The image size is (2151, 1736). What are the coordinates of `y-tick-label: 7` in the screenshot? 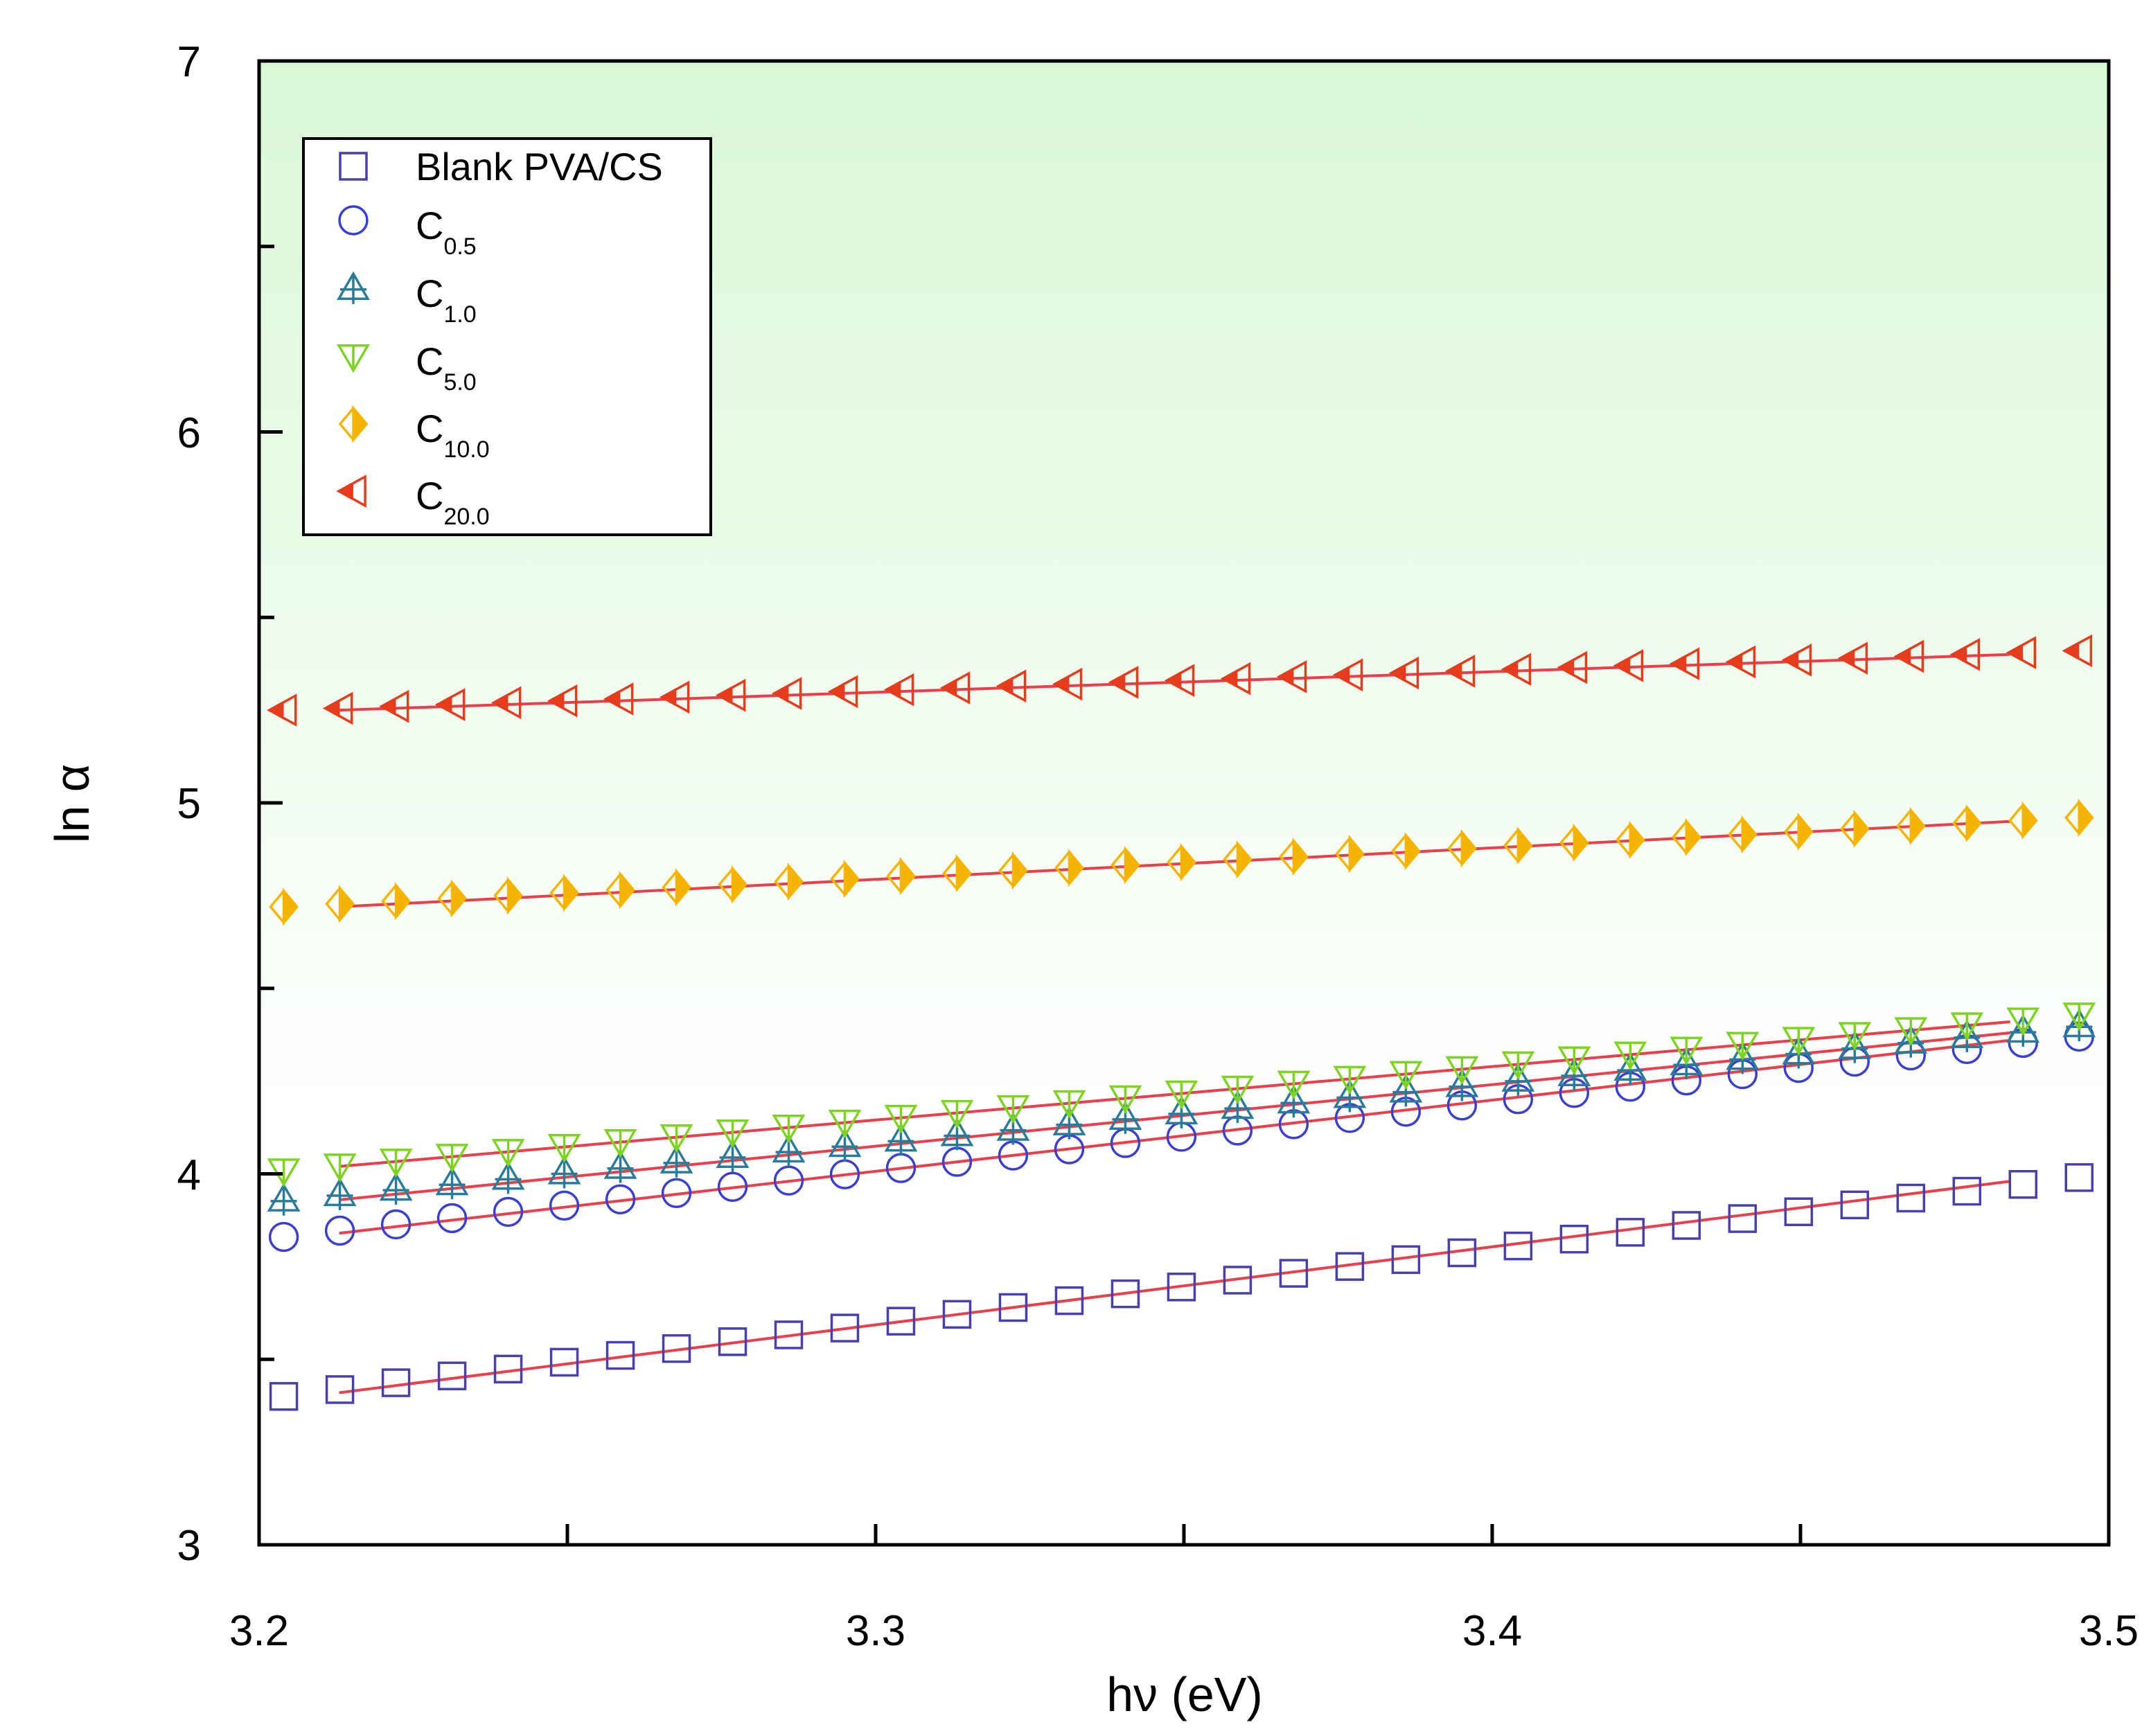 It's located at (189, 62).